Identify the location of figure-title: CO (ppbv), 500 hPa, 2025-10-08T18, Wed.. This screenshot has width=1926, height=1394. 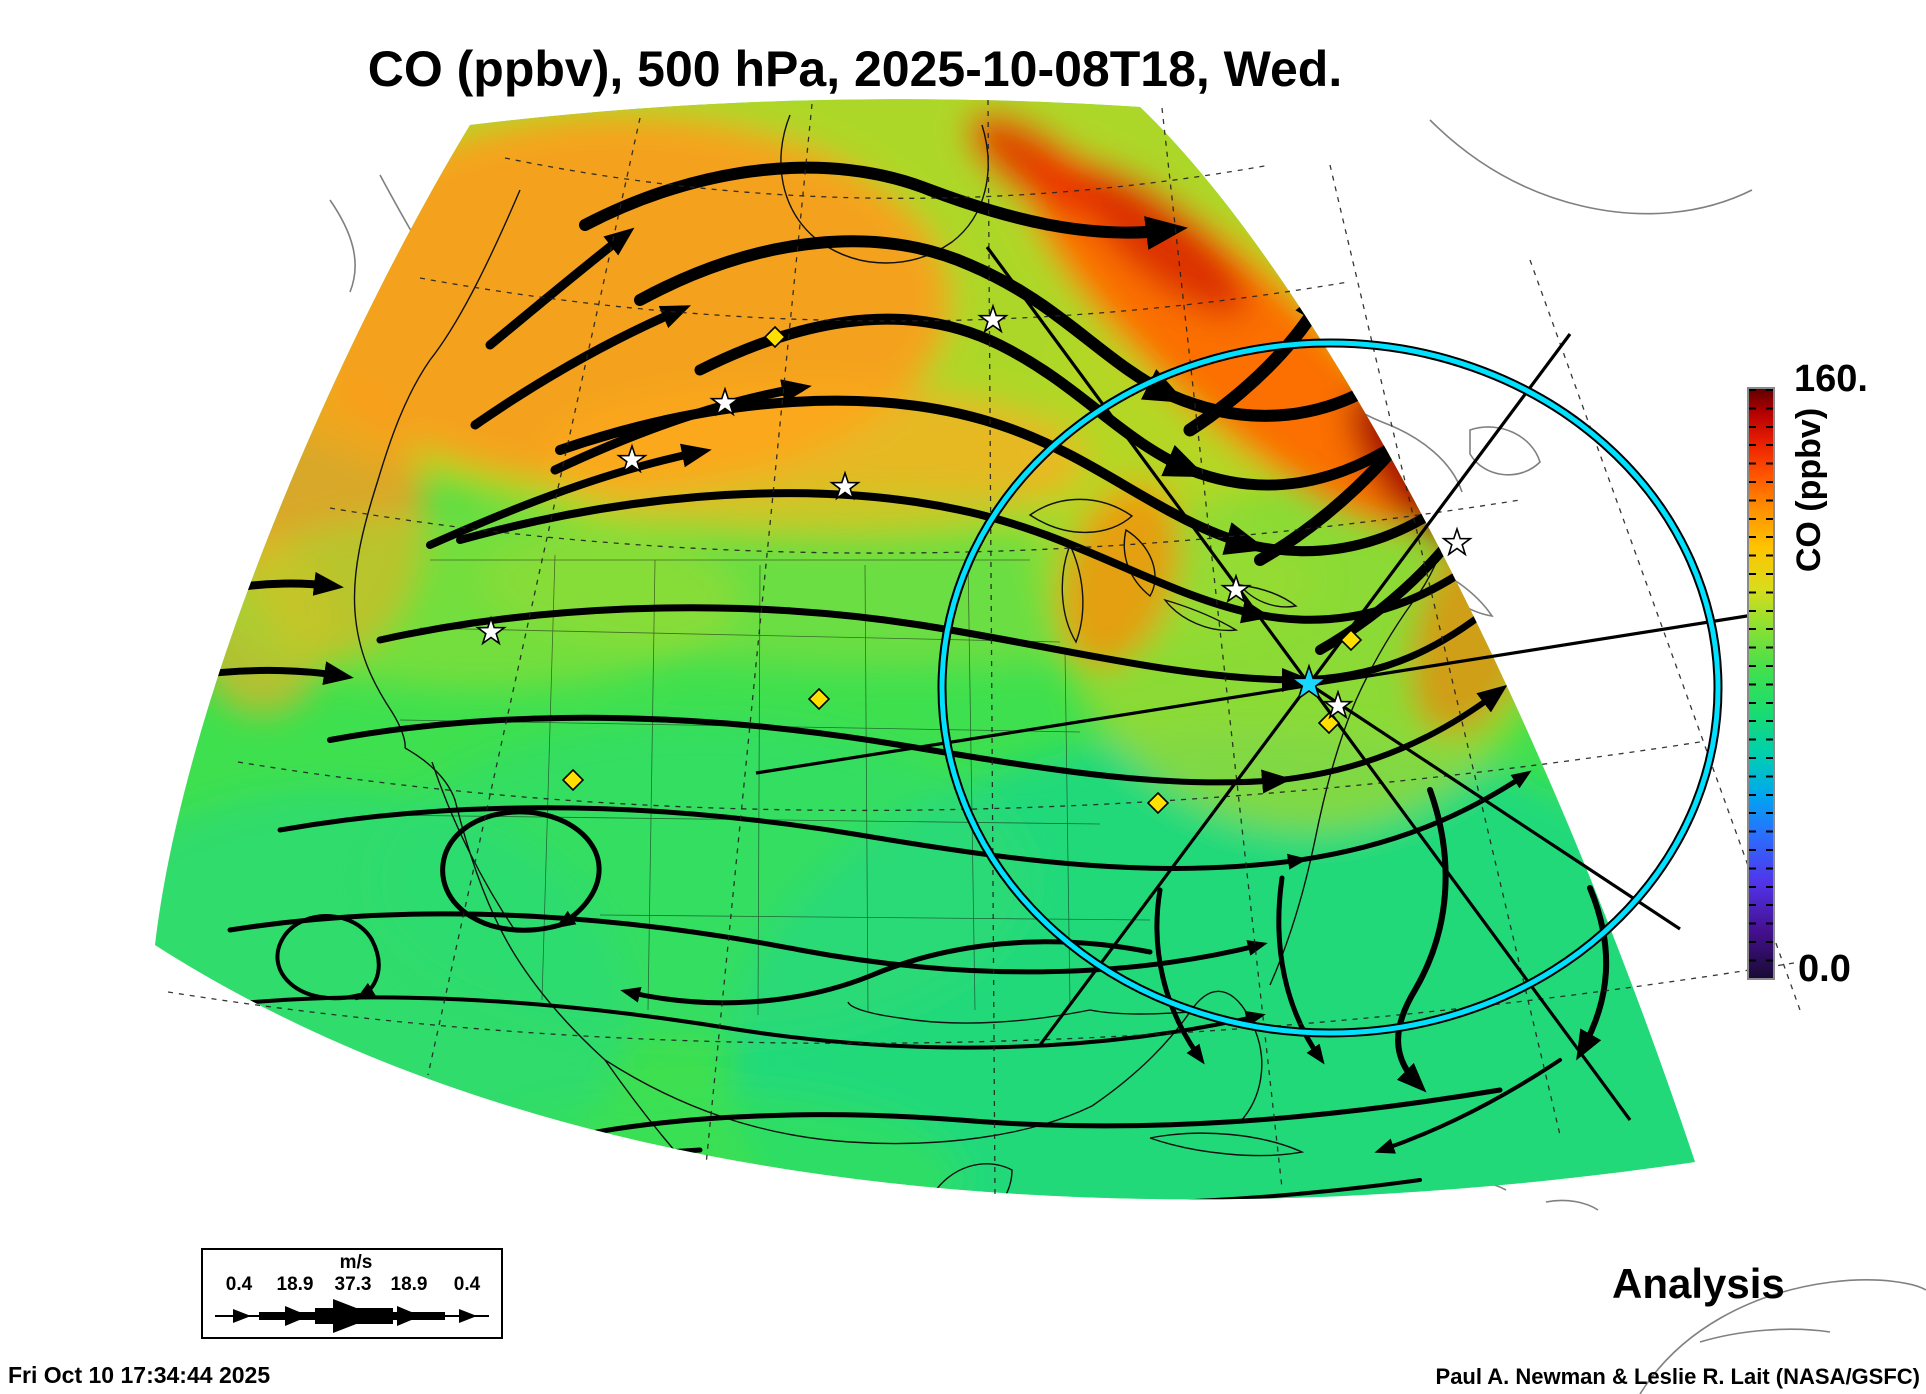
(855, 69).